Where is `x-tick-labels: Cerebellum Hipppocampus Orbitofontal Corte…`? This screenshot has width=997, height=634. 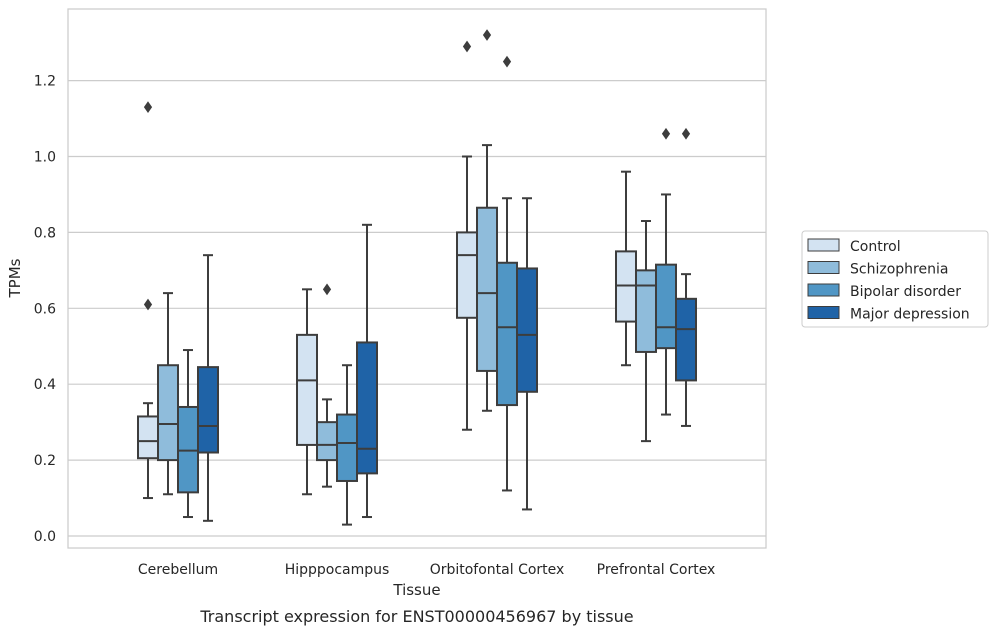
x-tick-labels: Cerebellum Hipppocampus Orbitofontal Corte… is located at coordinates (426, 570).